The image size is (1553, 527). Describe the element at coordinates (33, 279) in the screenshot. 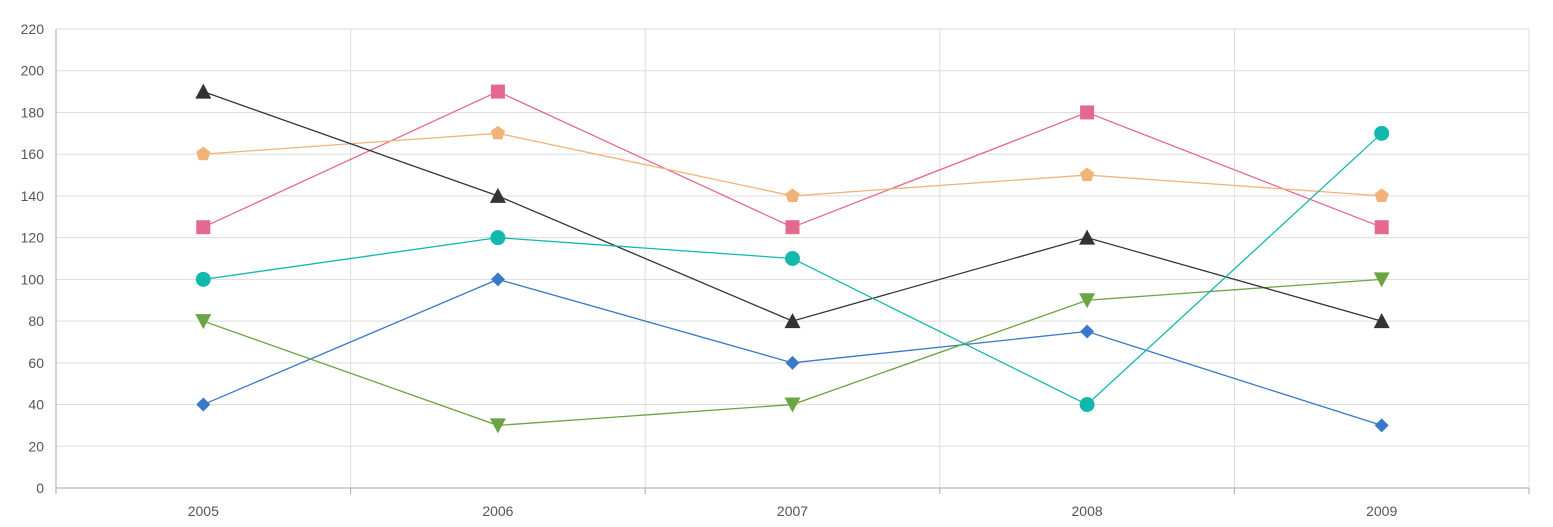

I see `y-tick-label: 100` at that location.